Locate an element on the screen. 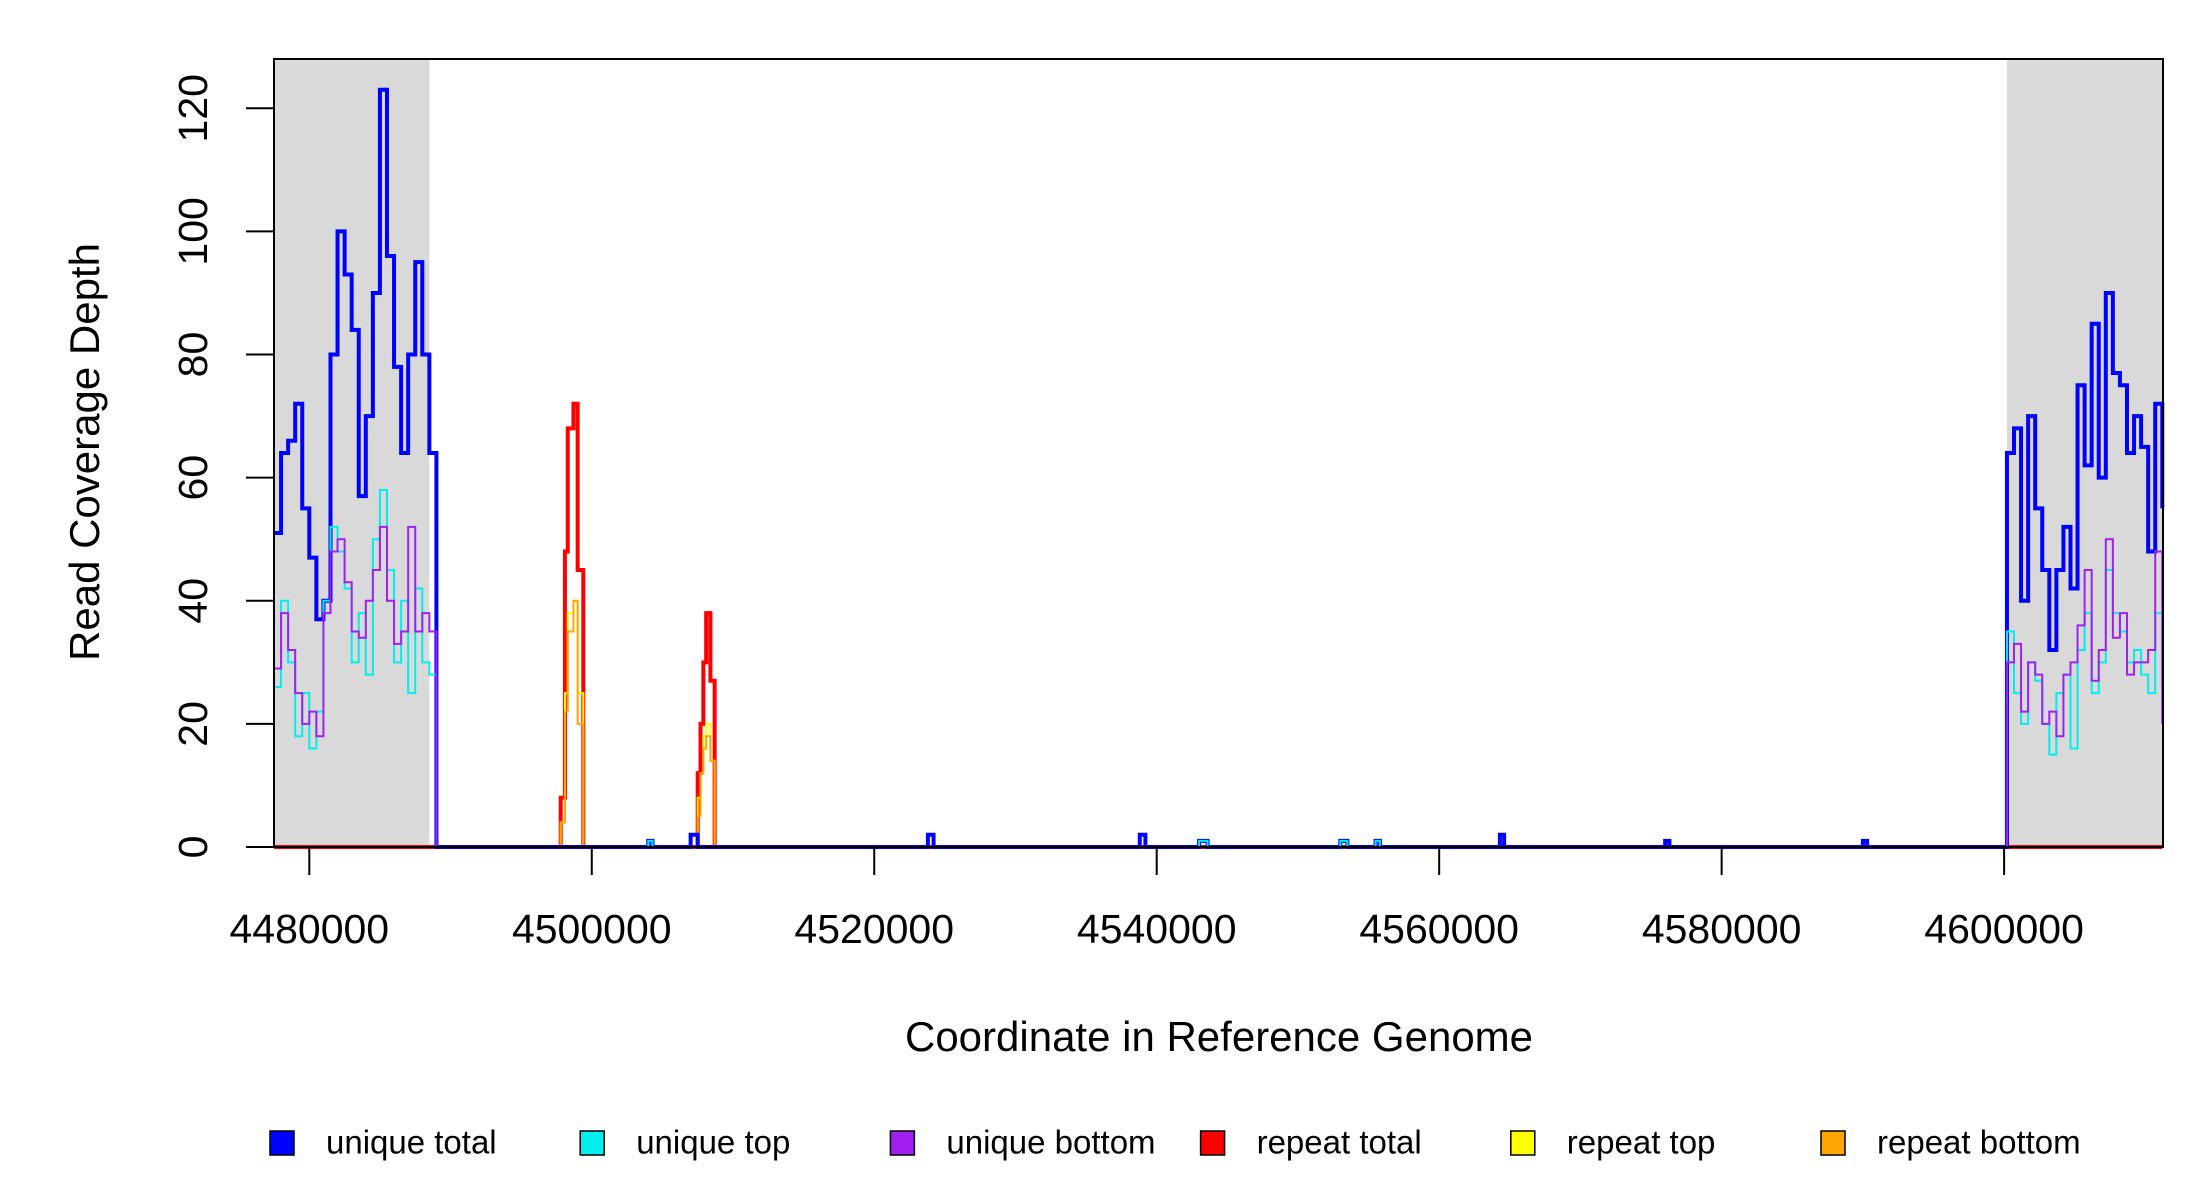  x-axis-label: Coordinate in Reference Genome is located at coordinates (1219, 1036).